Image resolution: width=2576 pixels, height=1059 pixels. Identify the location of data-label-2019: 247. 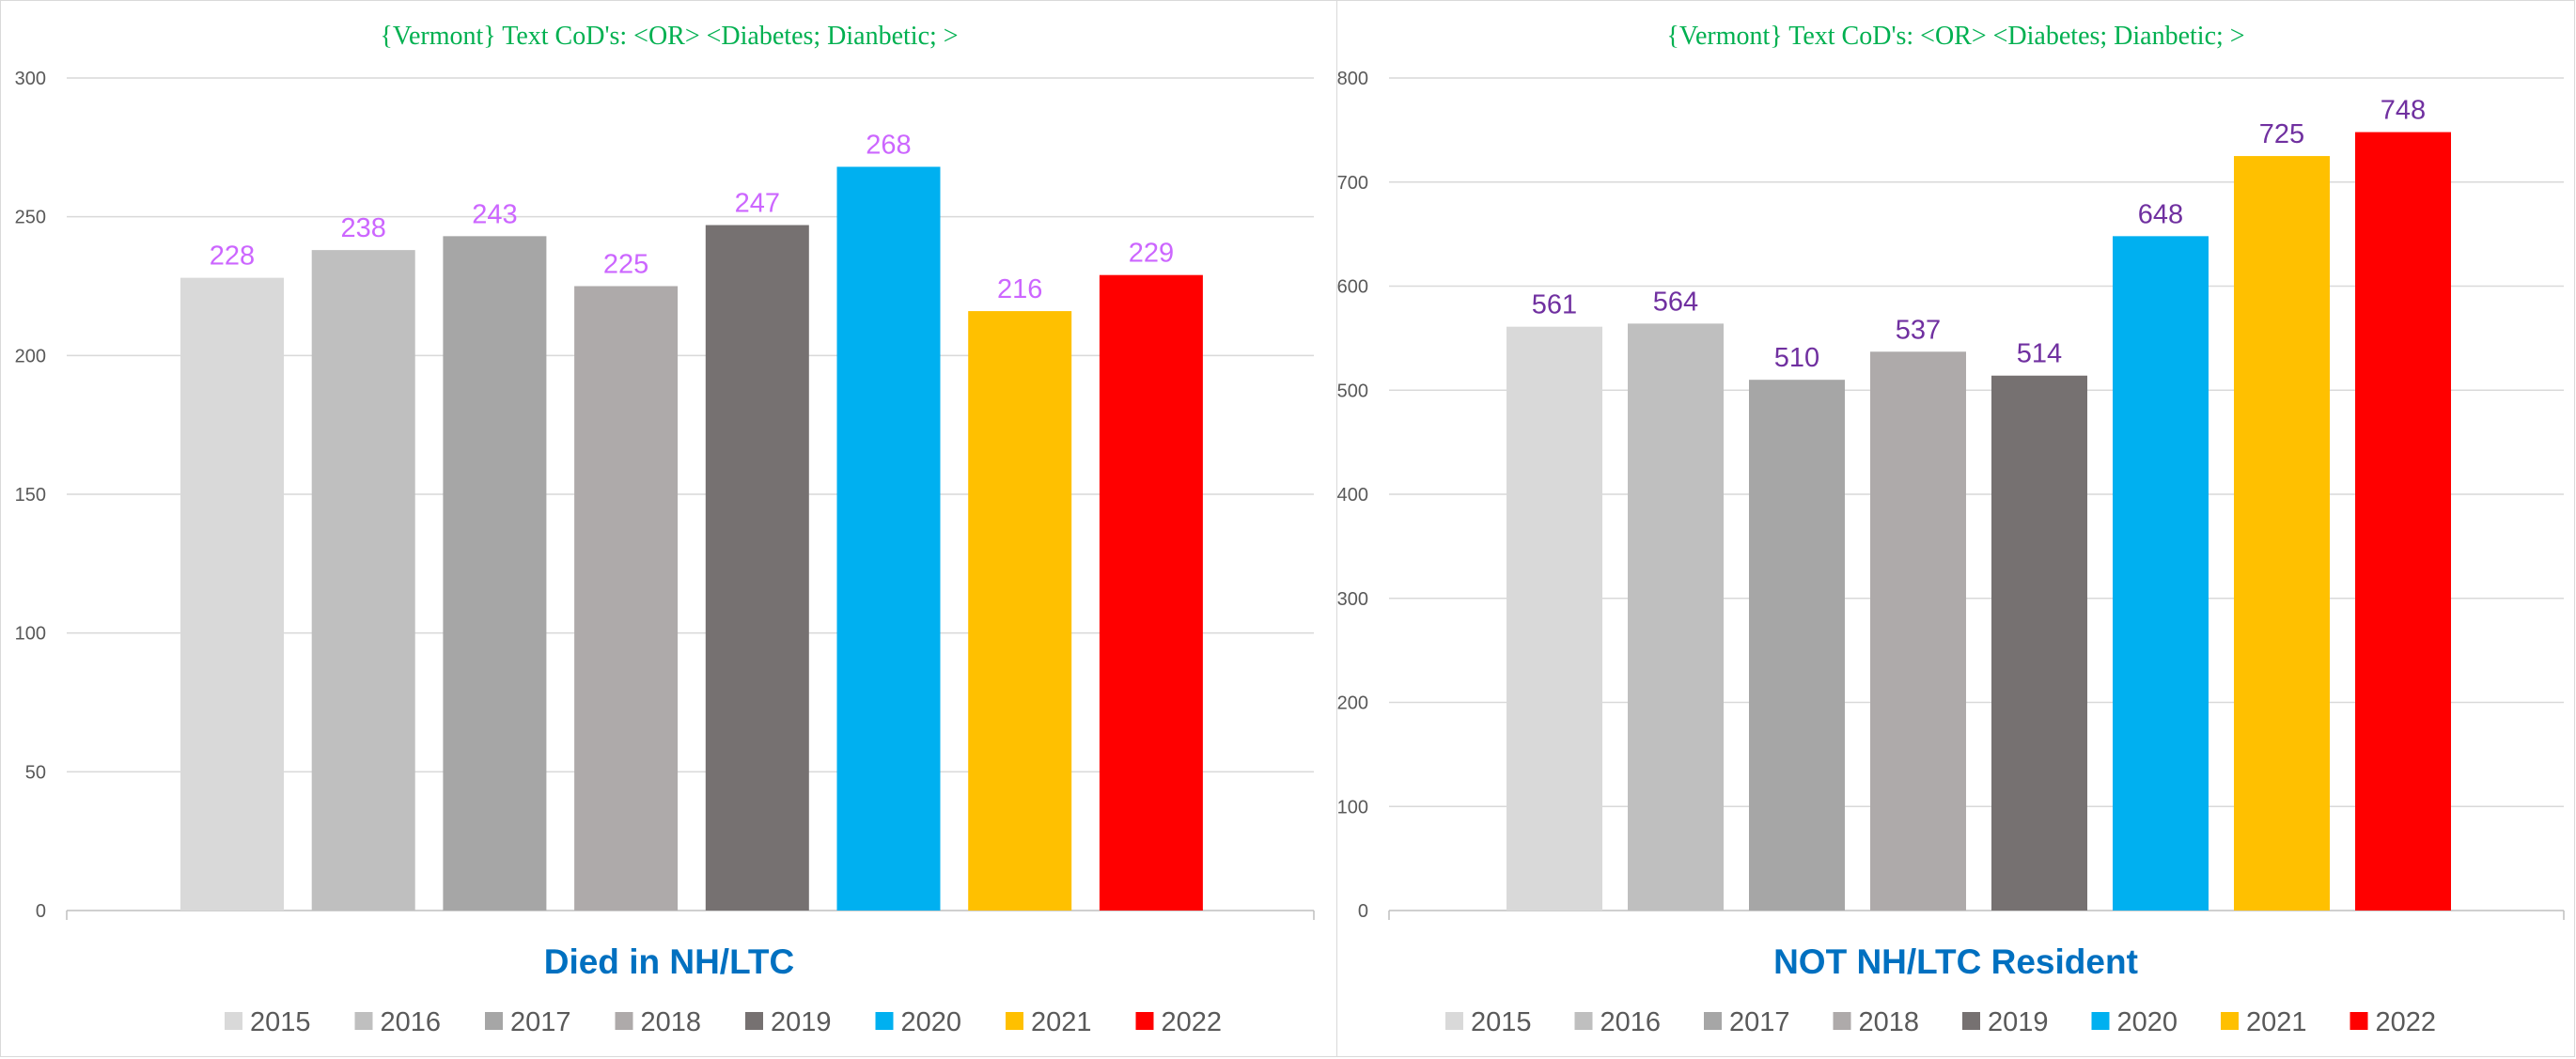
(757, 204).